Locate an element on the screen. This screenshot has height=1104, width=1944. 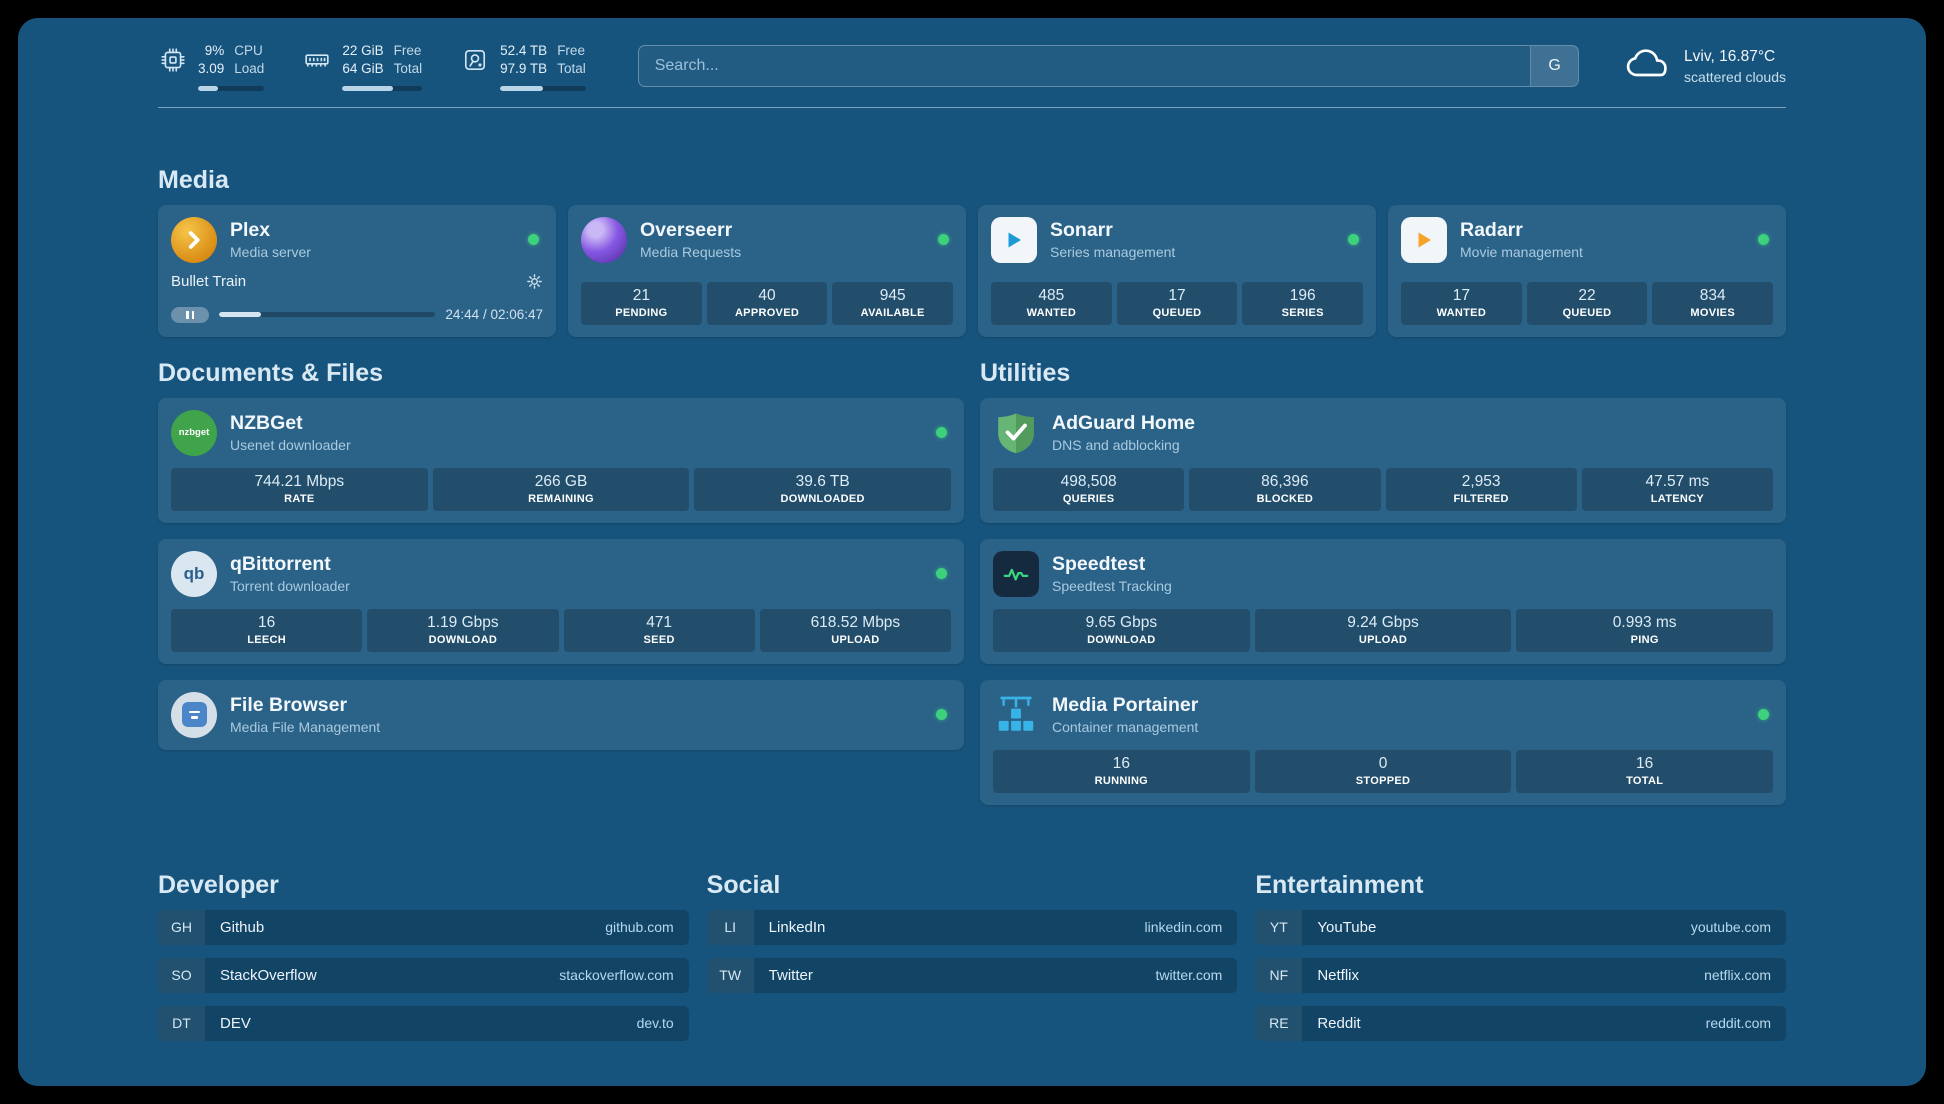
service-name: NZBGet is located at coordinates (266, 423).